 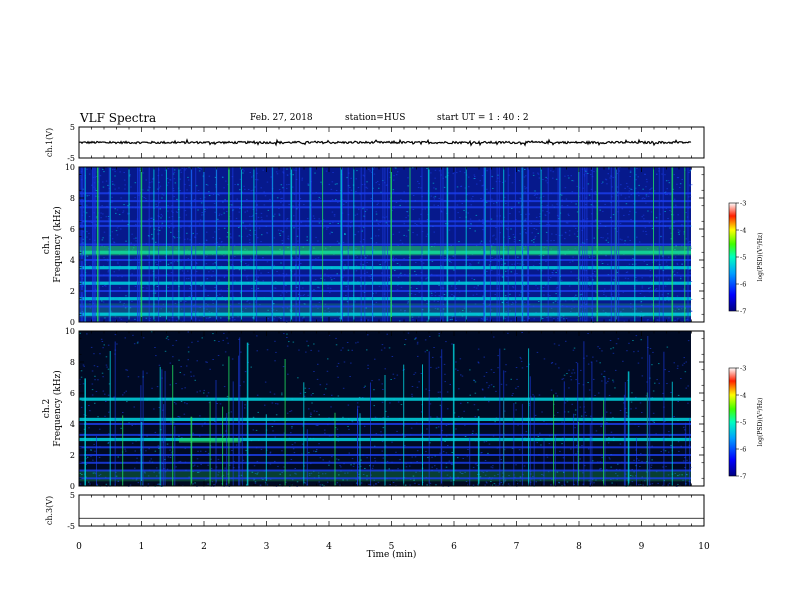 What do you see at coordinates (72, 495) in the screenshot?
I see `y-tick-label: 5` at bounding box center [72, 495].